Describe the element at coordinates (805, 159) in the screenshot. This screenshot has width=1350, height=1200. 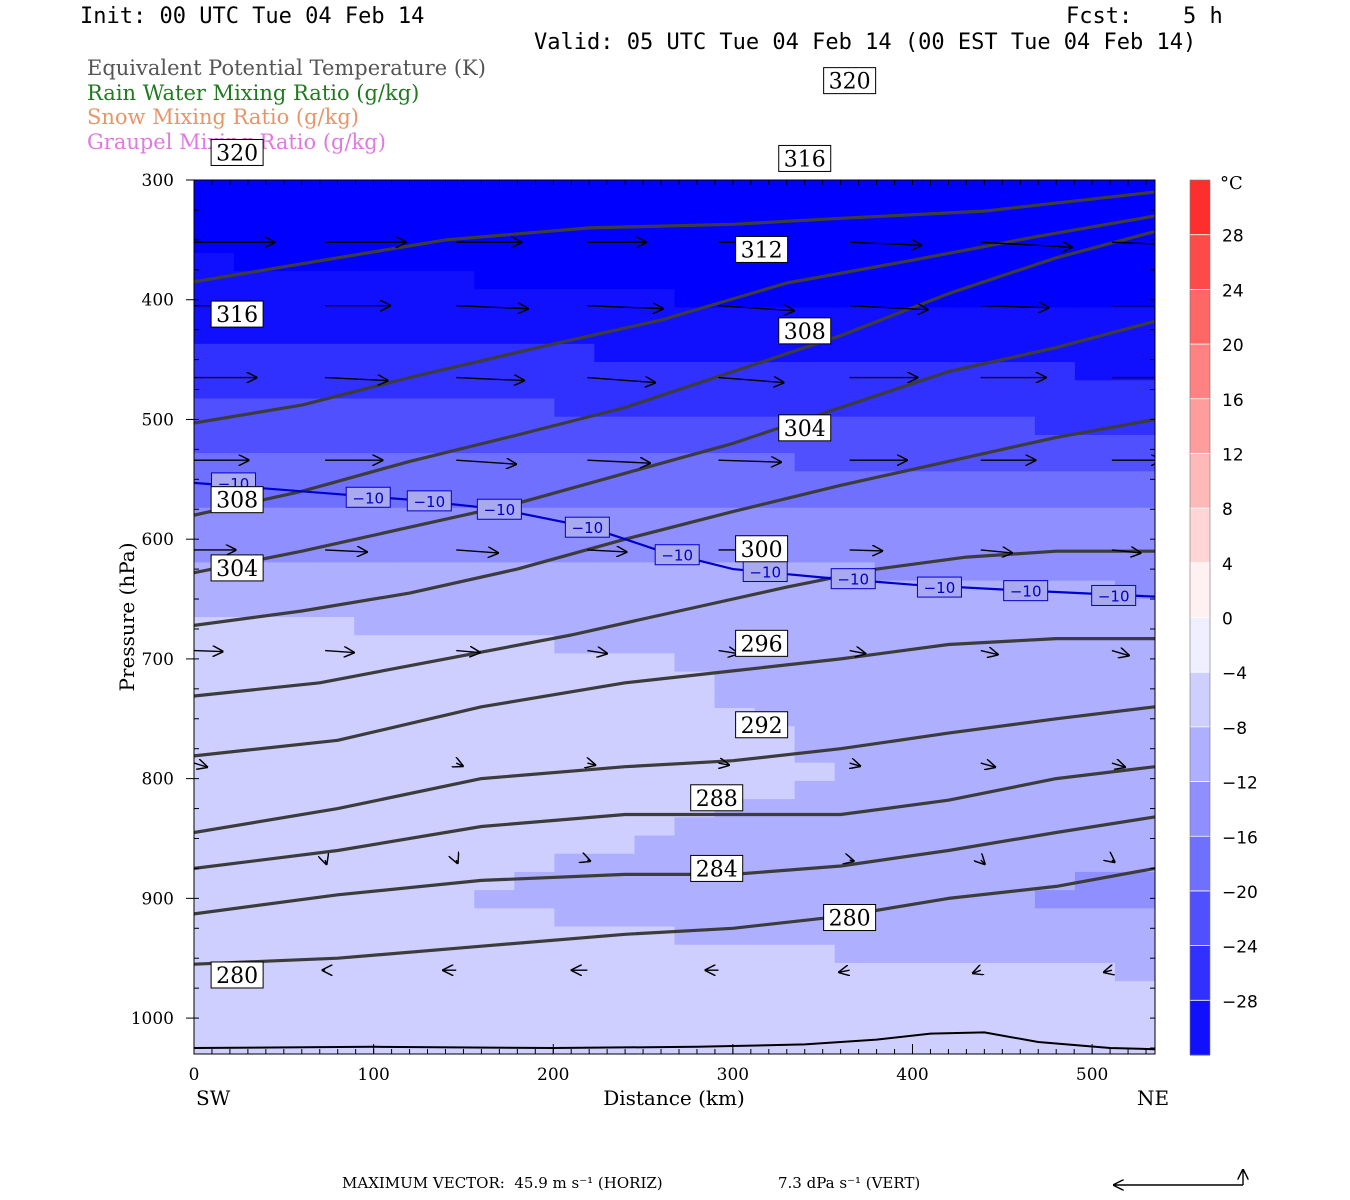
I see `theta-e-label-316: 316` at that location.